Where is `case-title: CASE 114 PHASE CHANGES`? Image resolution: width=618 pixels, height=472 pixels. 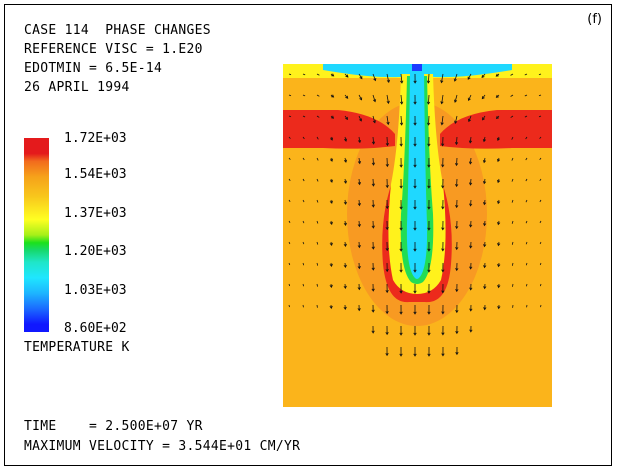
case-title: CASE 114 PHASE CHANGES is located at coordinates (117, 30).